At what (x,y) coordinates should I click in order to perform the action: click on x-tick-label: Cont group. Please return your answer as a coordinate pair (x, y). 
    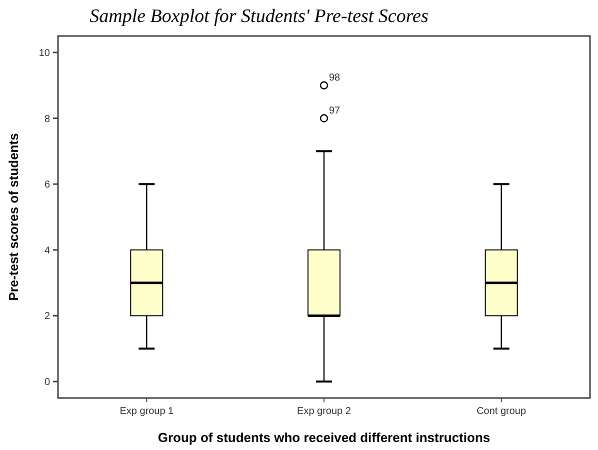
    Looking at the image, I should click on (501, 411).